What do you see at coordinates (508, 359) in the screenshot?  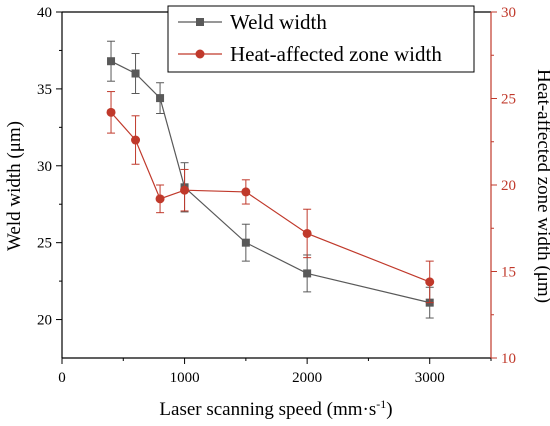 I see `right-y-tick-label: 10` at bounding box center [508, 359].